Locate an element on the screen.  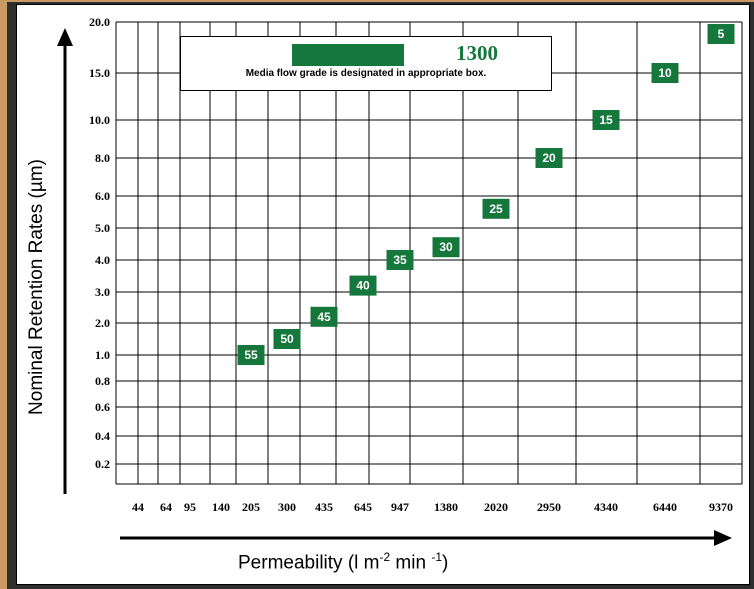
x-tick-label: 2950 is located at coordinates (549, 507).